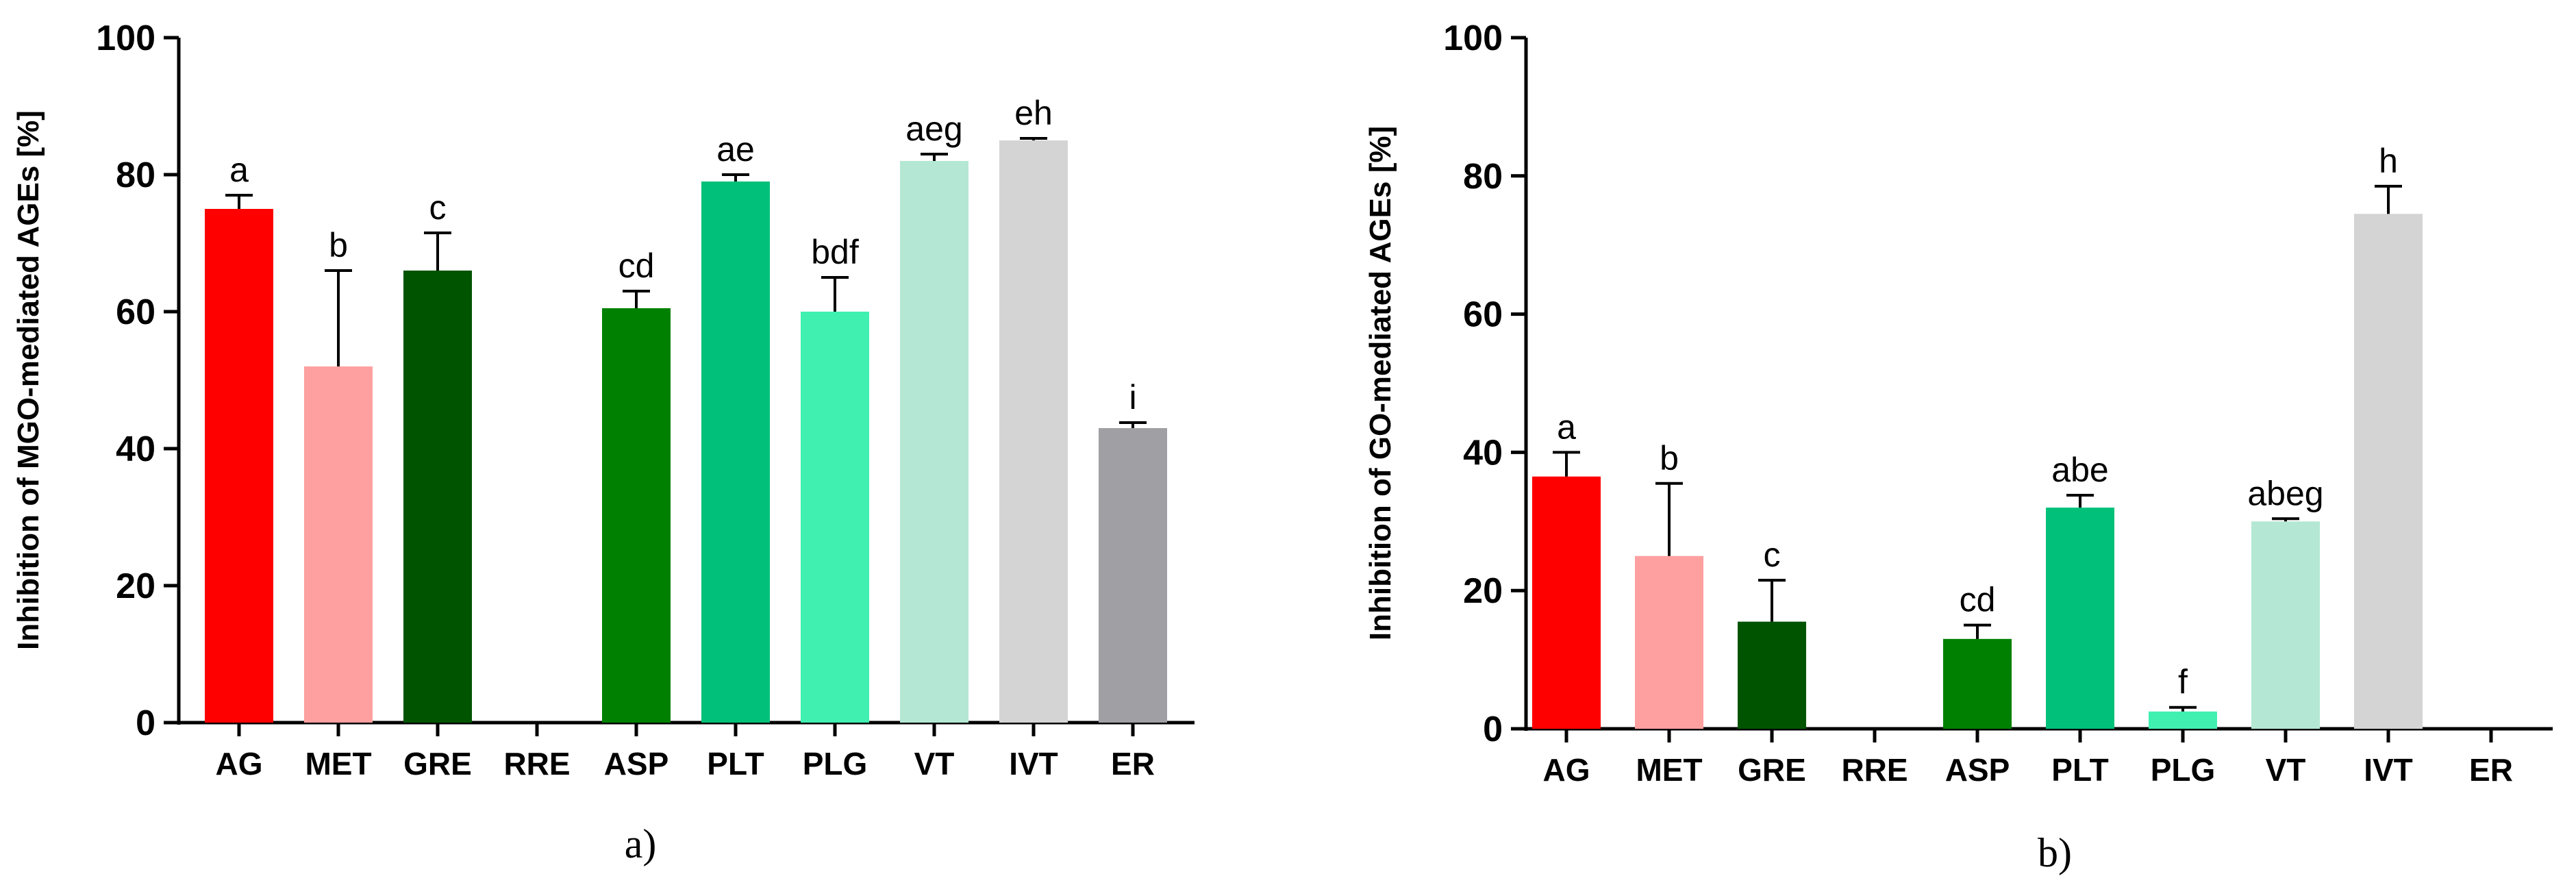 The image size is (2576, 887). Describe the element at coordinates (641, 844) in the screenshot. I see `panel-label: a)` at that location.